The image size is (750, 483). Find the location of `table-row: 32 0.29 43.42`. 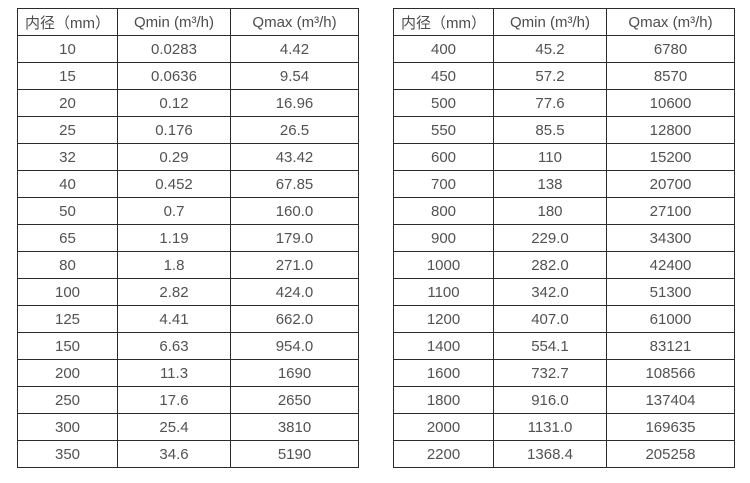

table-row: 32 0.29 43.42 is located at coordinates (188, 157).